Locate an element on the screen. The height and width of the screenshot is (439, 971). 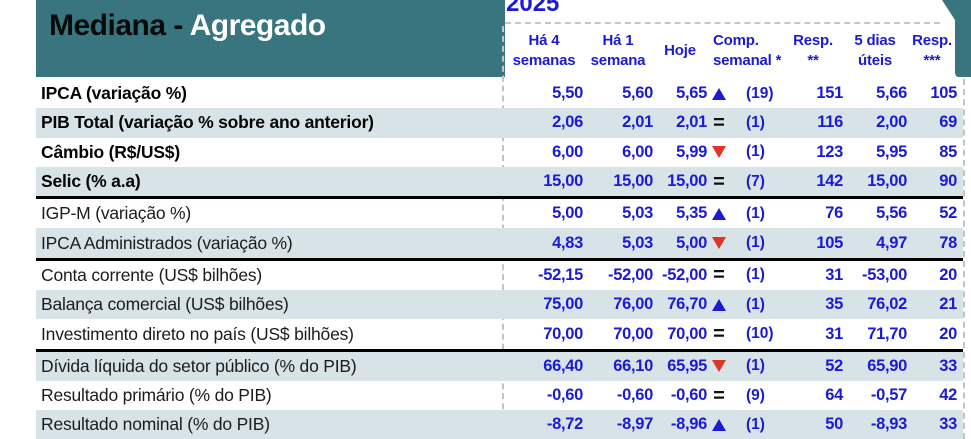
value-ha4semanas: -0,60 is located at coordinates (564, 395).